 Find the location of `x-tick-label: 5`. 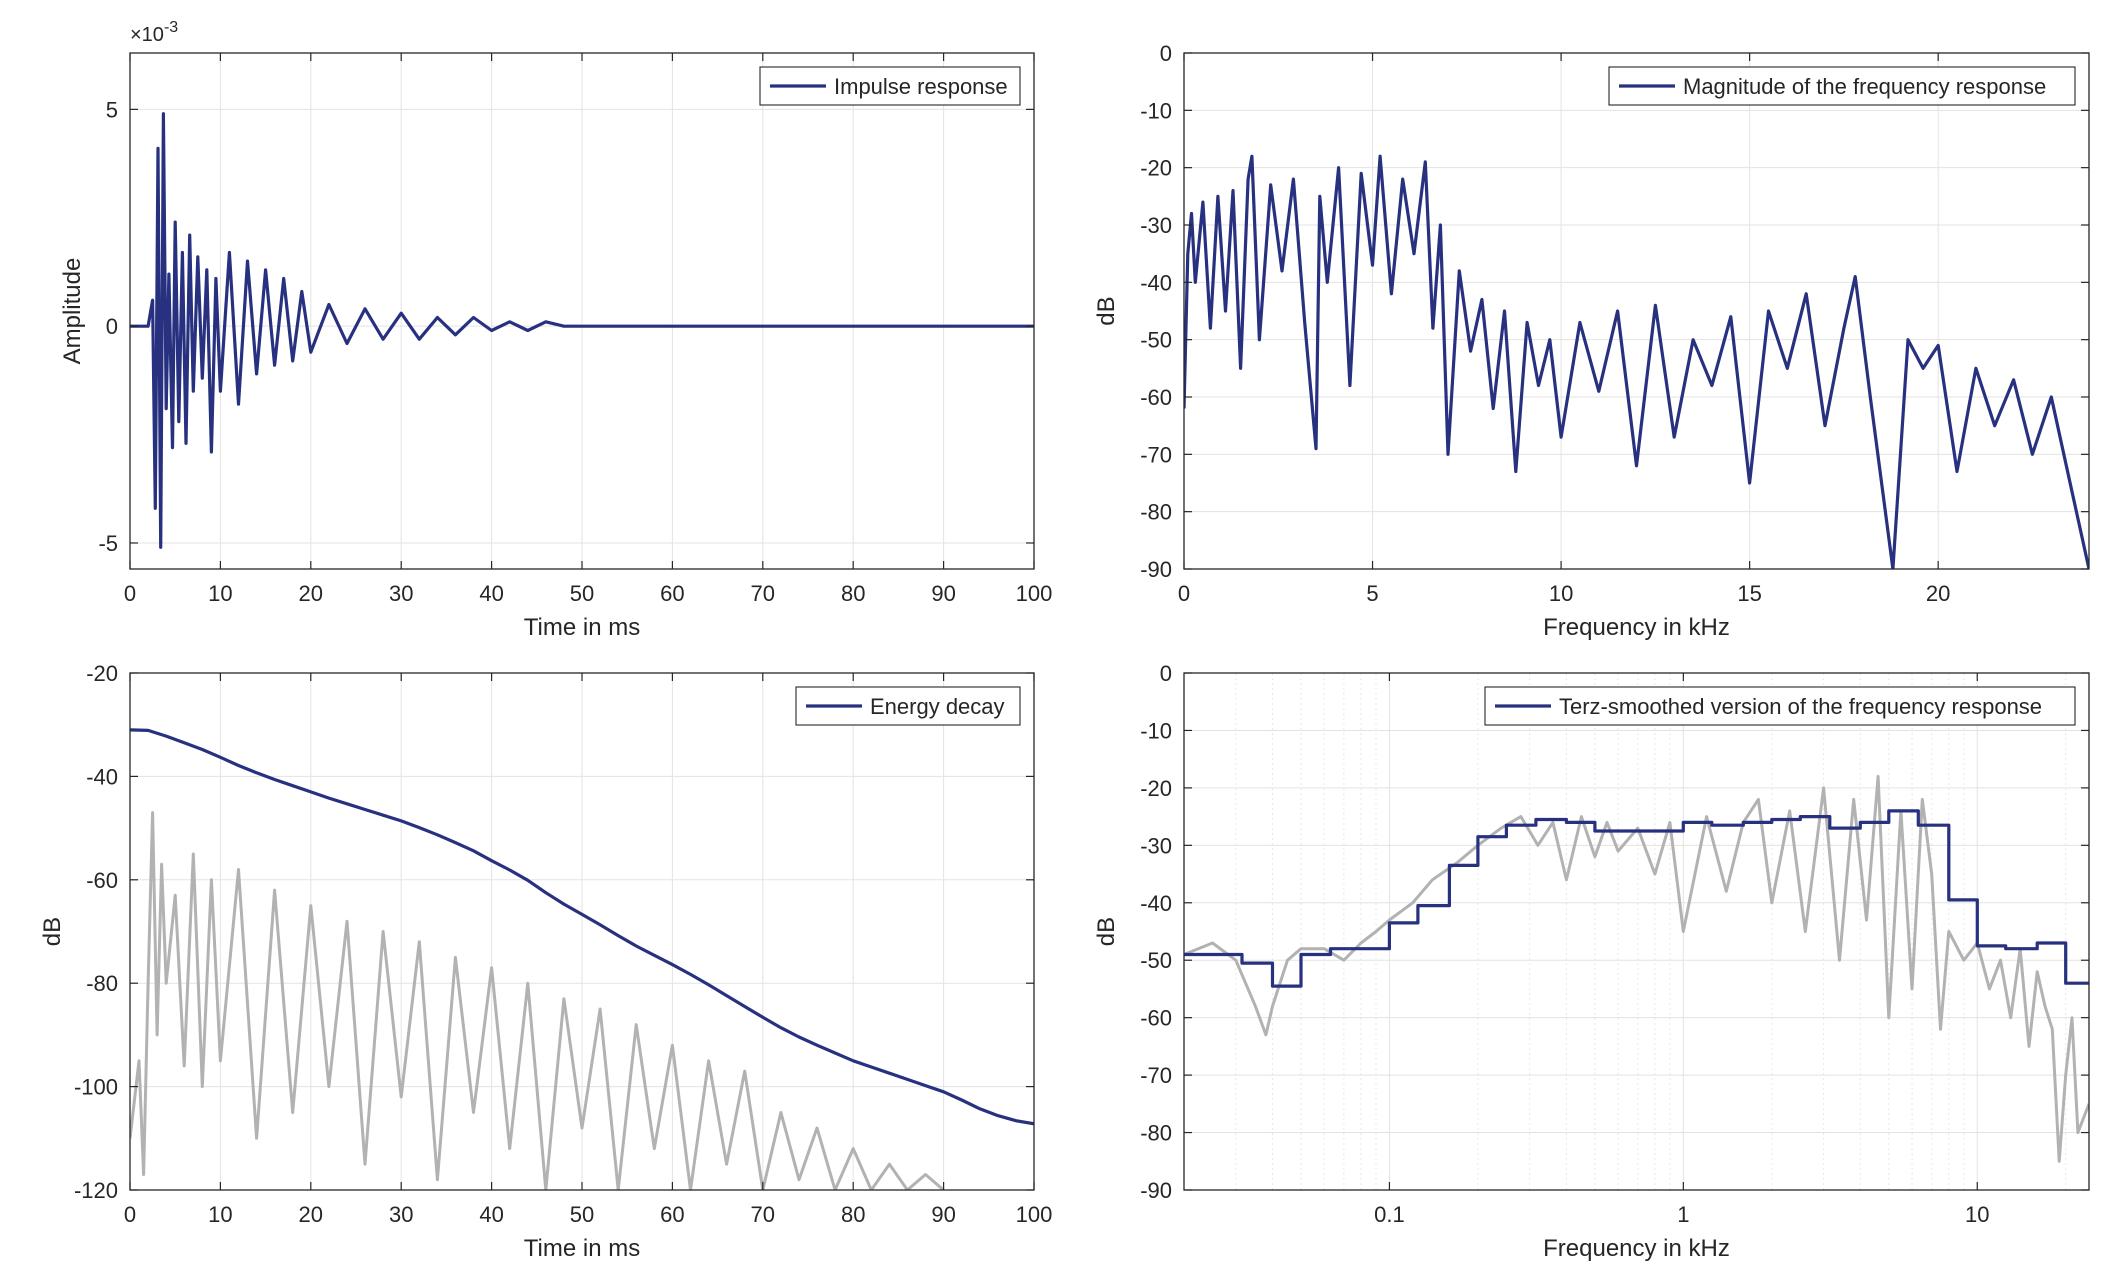

x-tick-label: 5 is located at coordinates (1372, 593).